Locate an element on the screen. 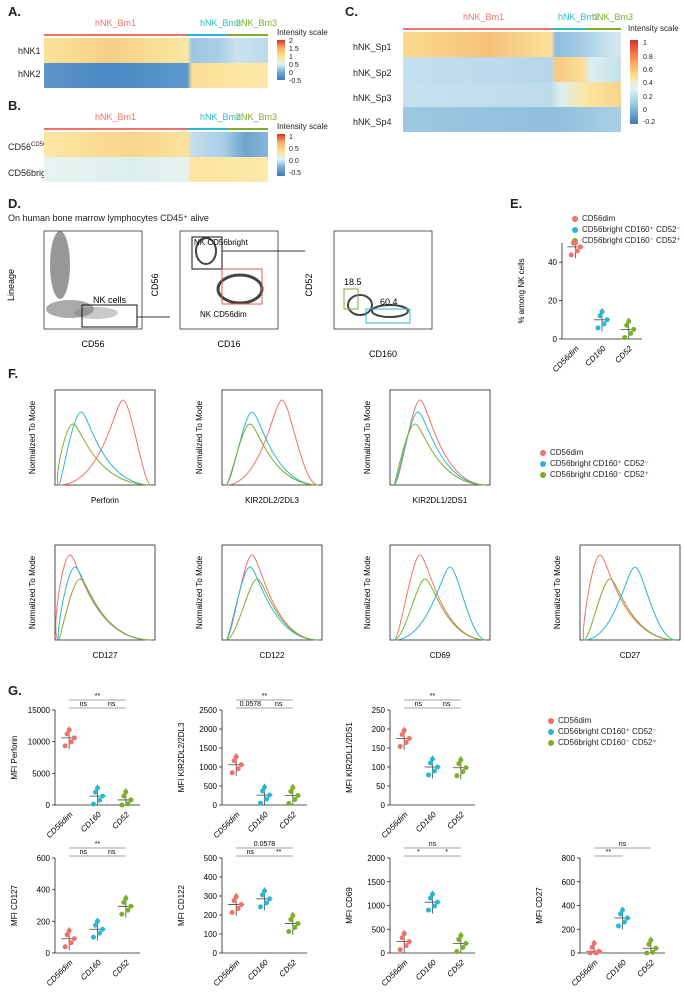 Image resolution: width=685 pixels, height=995 pixels. hist-xlabel-0: Perforin is located at coordinates (105, 500).